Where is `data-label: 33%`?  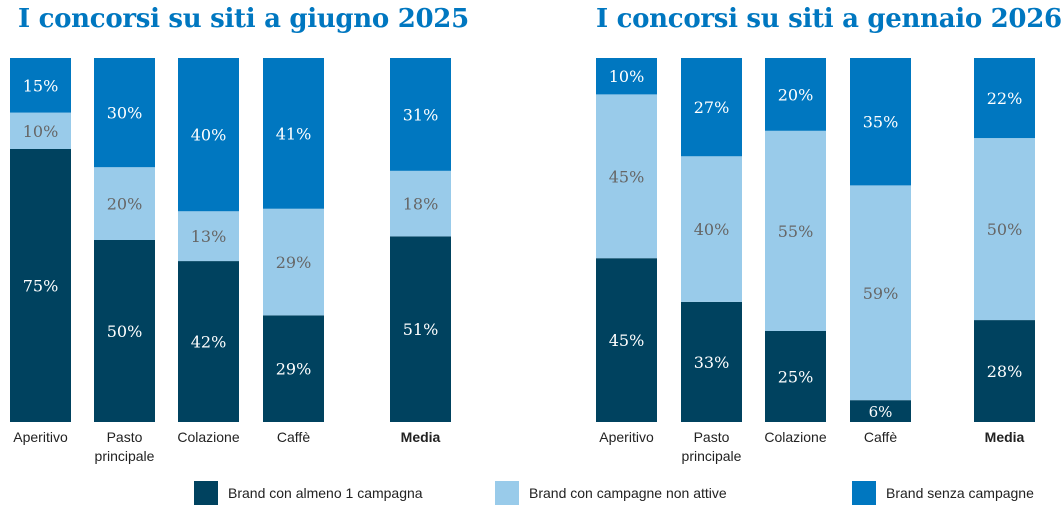 data-label: 33% is located at coordinates (712, 362).